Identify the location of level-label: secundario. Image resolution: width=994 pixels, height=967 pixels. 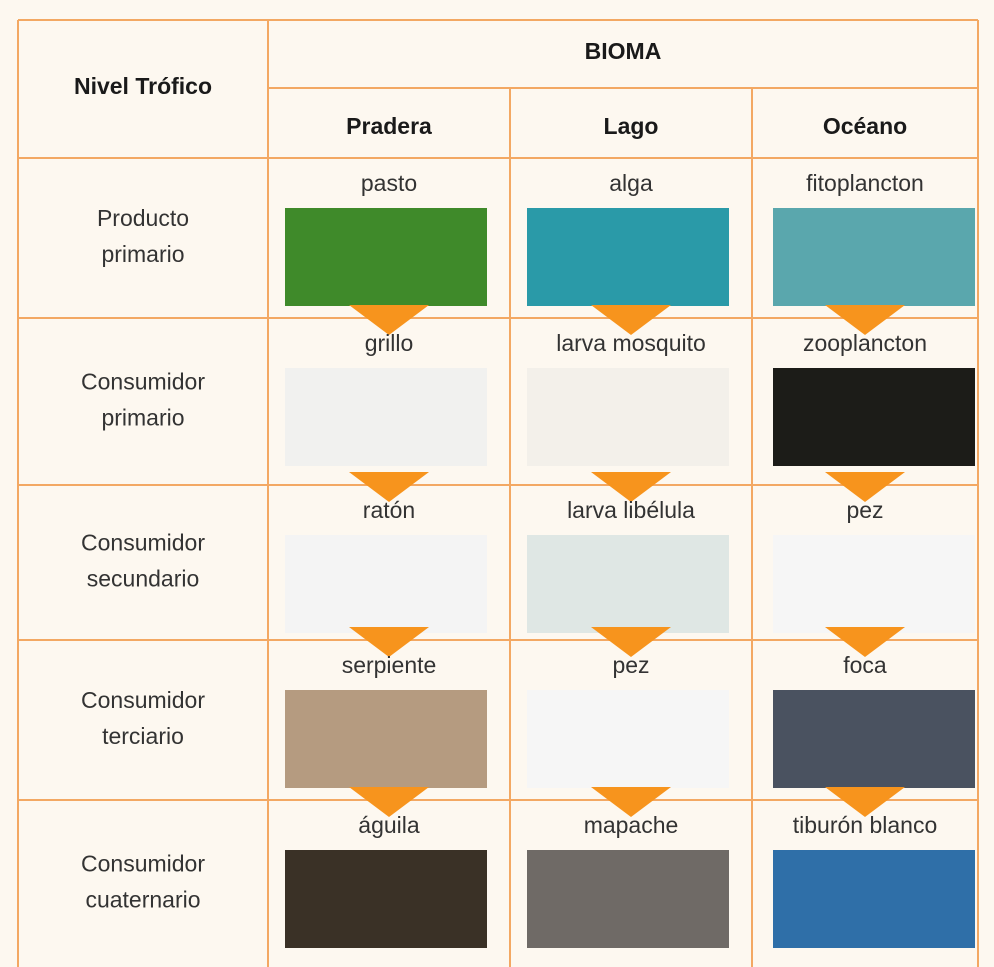
(143, 579).